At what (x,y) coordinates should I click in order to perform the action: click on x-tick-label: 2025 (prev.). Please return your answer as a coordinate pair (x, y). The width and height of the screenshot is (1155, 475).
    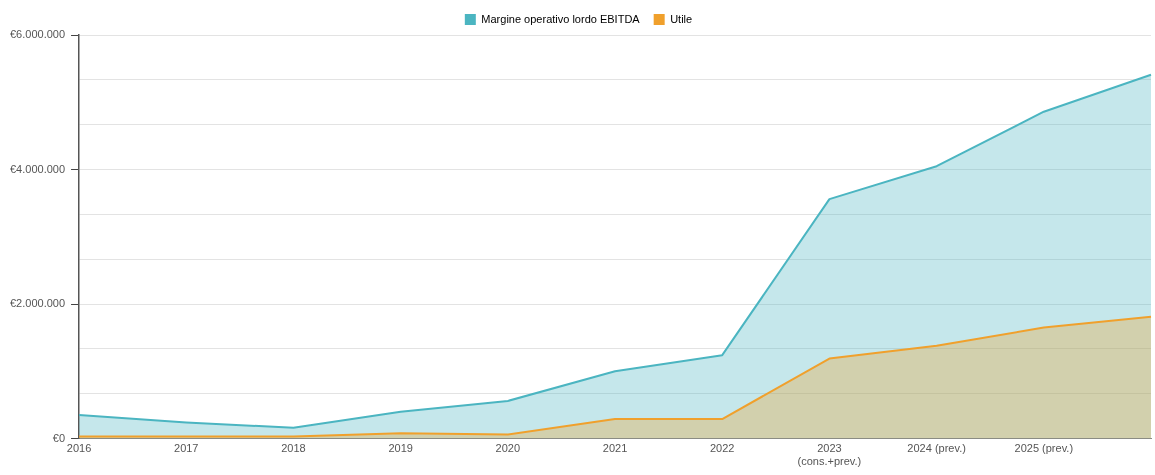
    Looking at the image, I should click on (1044, 448).